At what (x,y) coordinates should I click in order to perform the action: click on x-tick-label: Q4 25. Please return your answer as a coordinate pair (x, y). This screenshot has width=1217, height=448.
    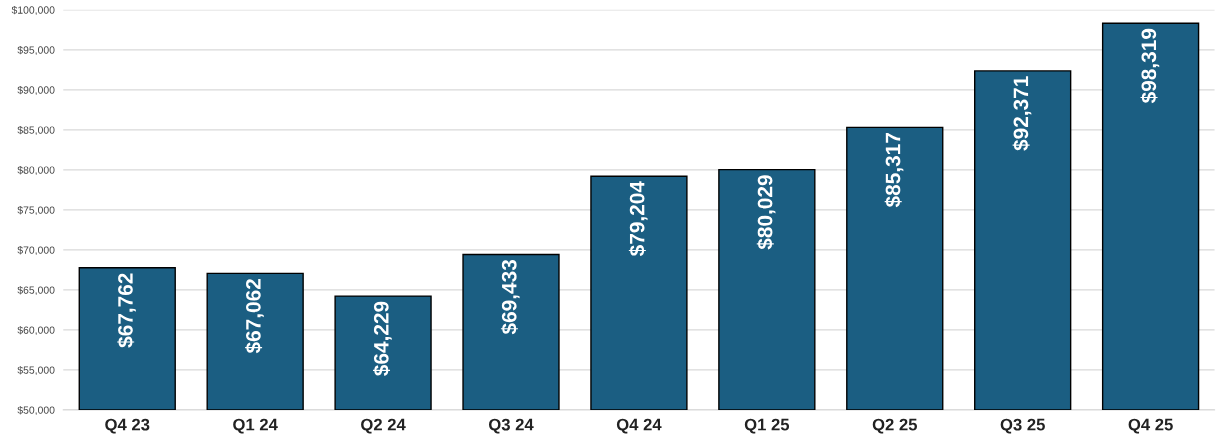
    Looking at the image, I should click on (1150, 426).